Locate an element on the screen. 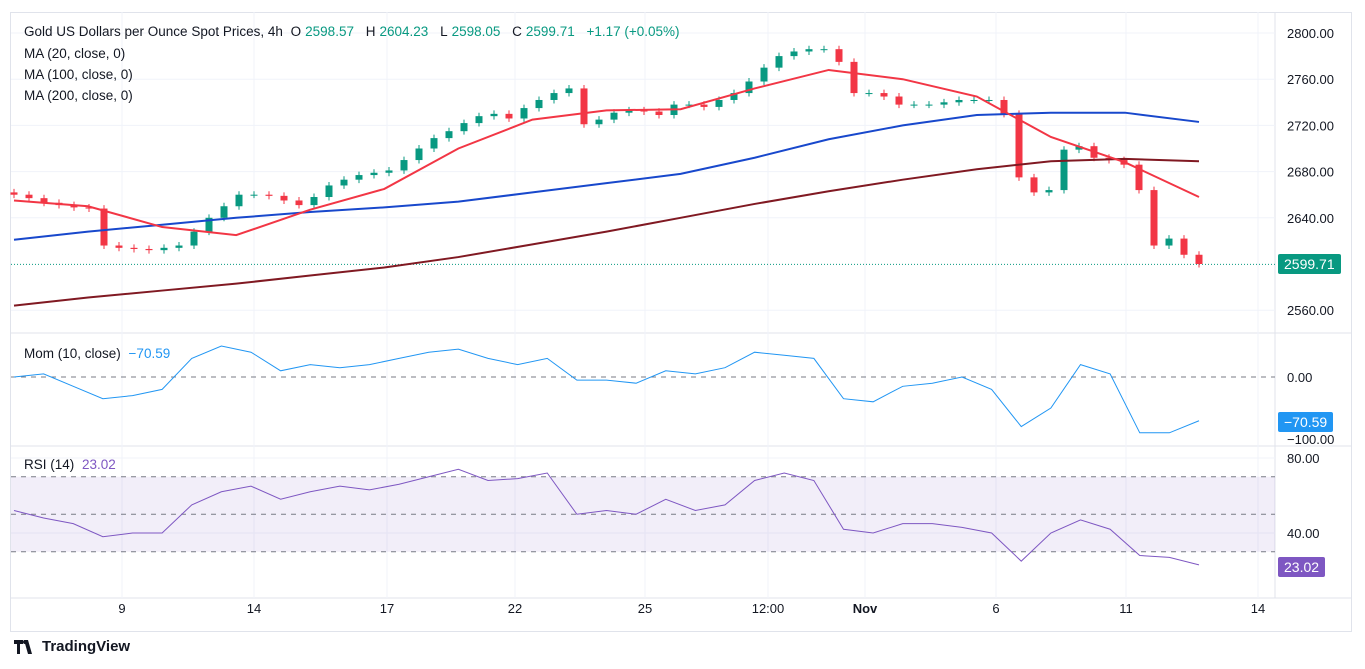 The height and width of the screenshot is (669, 1365). price-tick-label: 2640.00 is located at coordinates (1310, 218).